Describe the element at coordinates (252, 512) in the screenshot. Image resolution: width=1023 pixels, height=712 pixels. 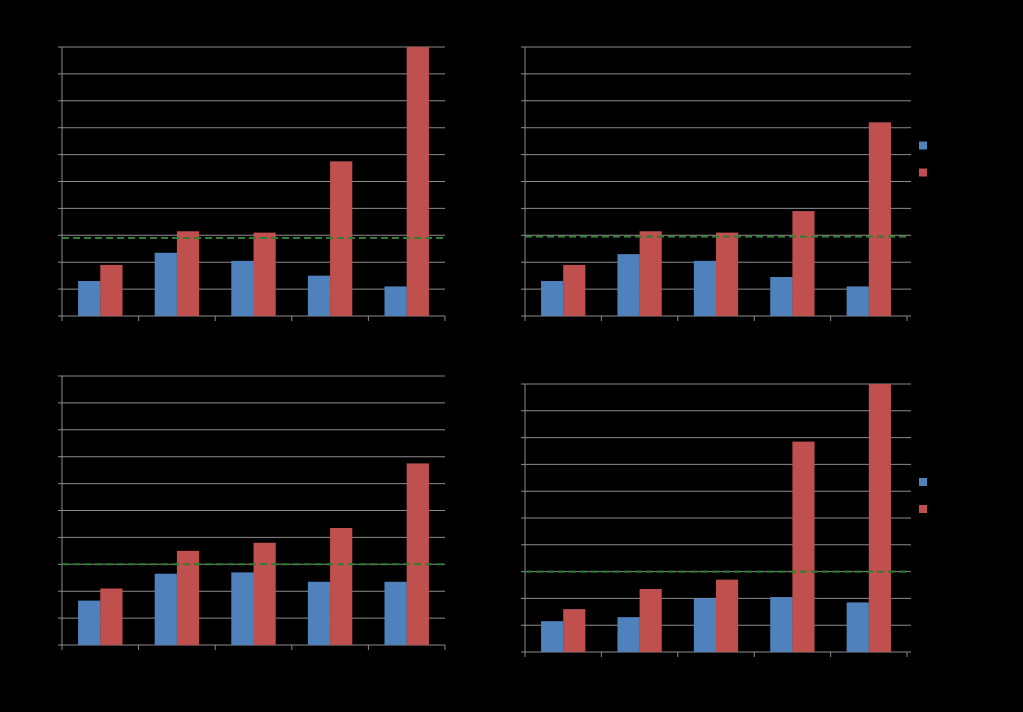
I see `chart-panel-bottom-left` at that location.